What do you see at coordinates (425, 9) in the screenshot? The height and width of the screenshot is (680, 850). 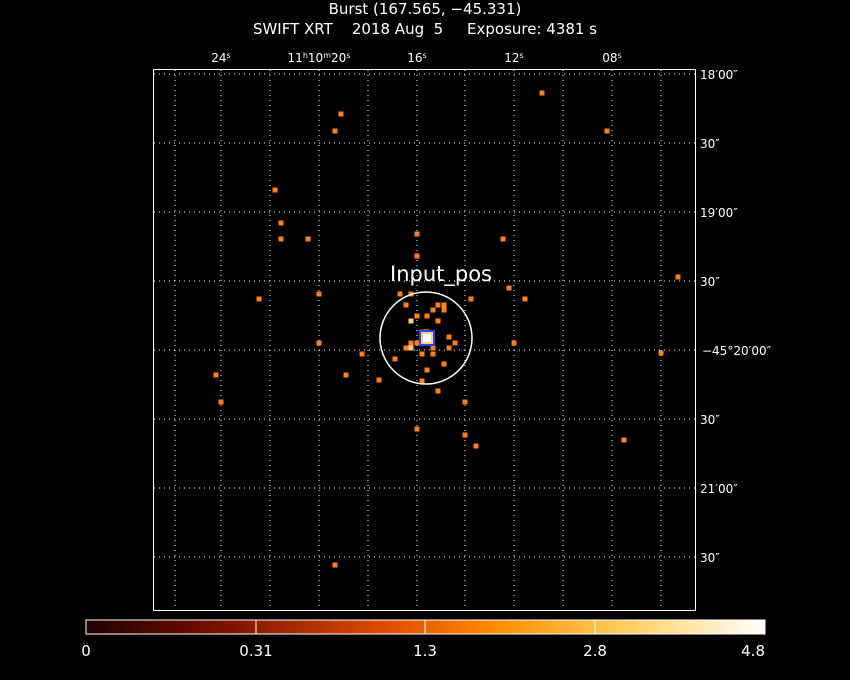 I see `image-title: Burst (167.565, −45.331)` at bounding box center [425, 9].